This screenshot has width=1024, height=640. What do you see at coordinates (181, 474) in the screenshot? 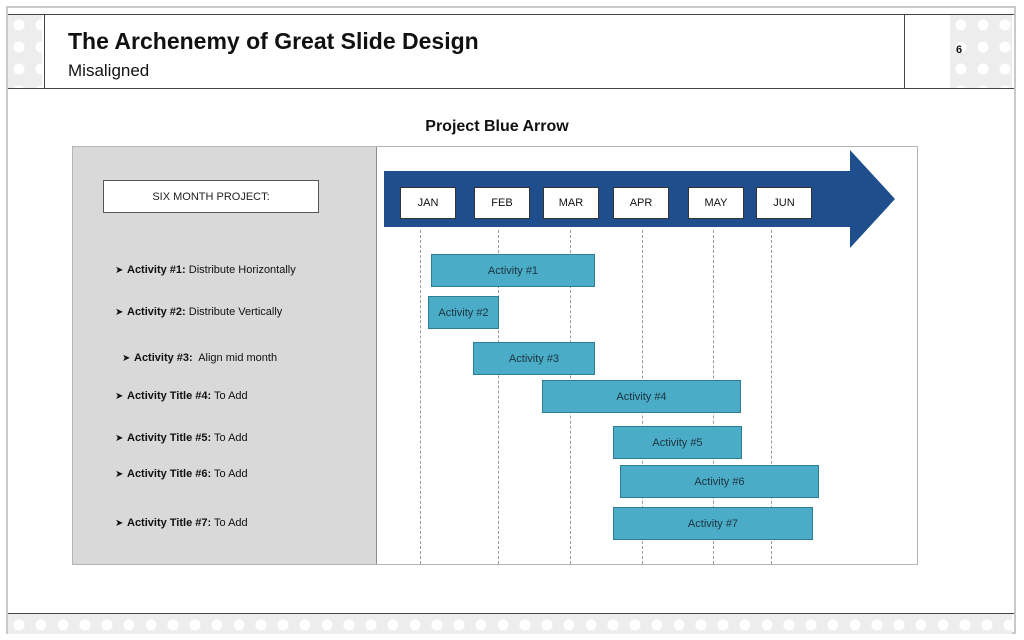
I see `activity-label-6: ➤ Activity Title #6: To Add` at bounding box center [181, 474].